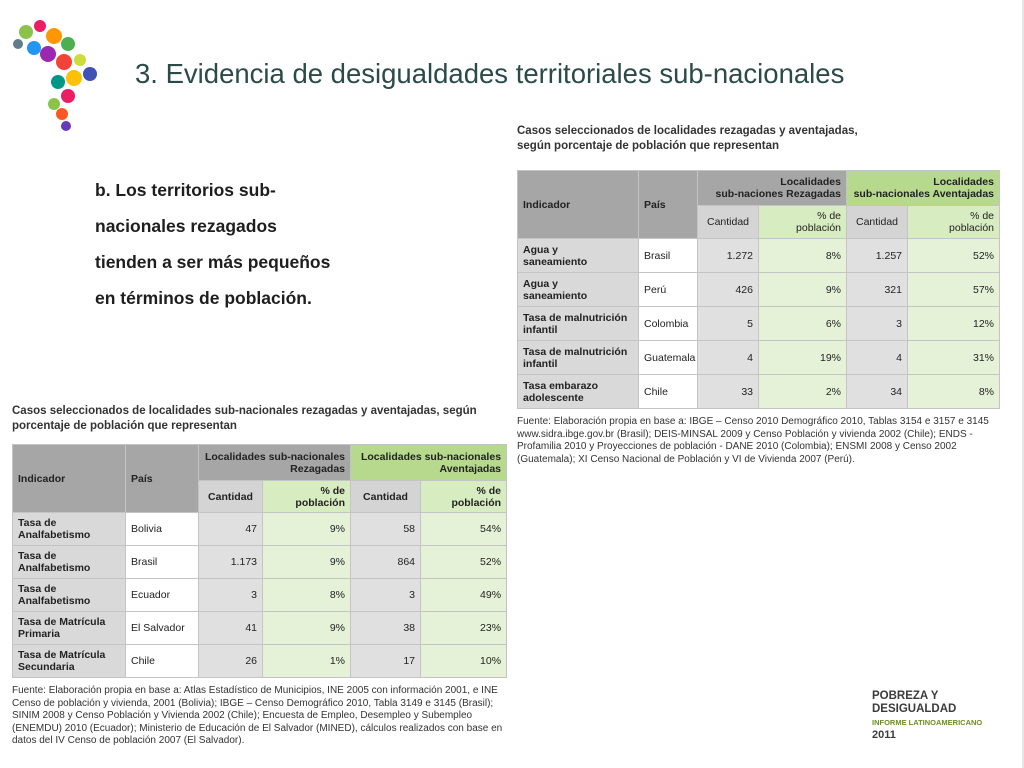 The height and width of the screenshot is (768, 1024). I want to click on logo-line: DESIGUALDAD, so click(914, 709).